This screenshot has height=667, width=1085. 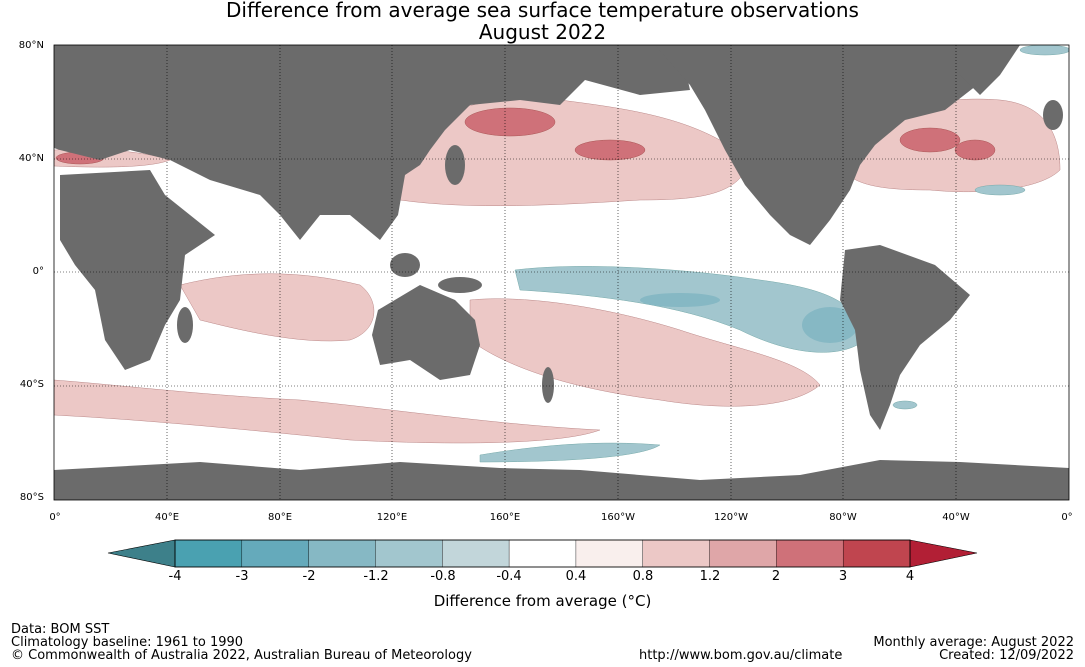 I want to click on strong-warm-cores, so click(x=525, y=129).